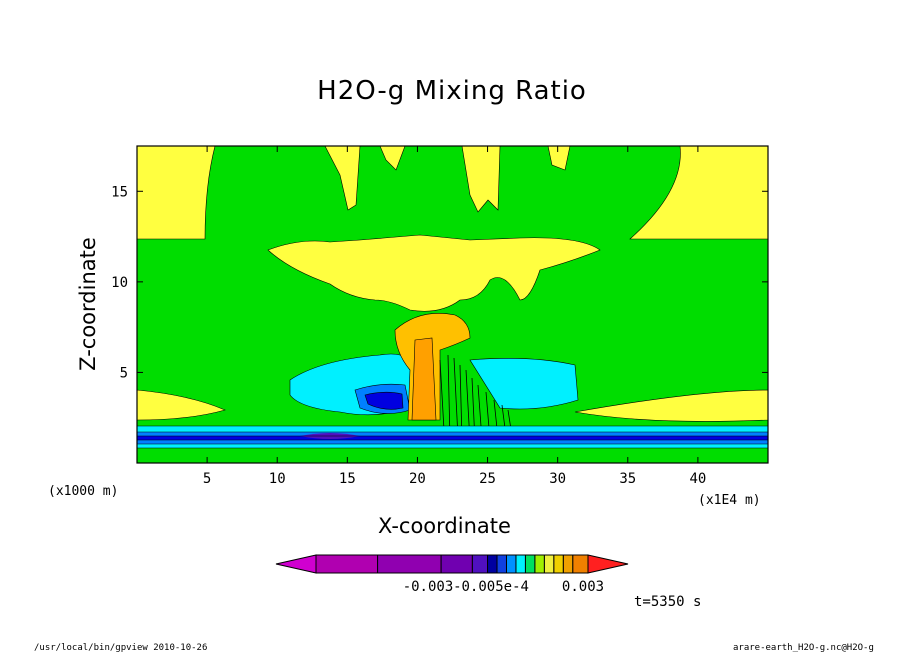 The width and height of the screenshot is (904, 654). I want to click on deep-blue-region, so click(384, 400).